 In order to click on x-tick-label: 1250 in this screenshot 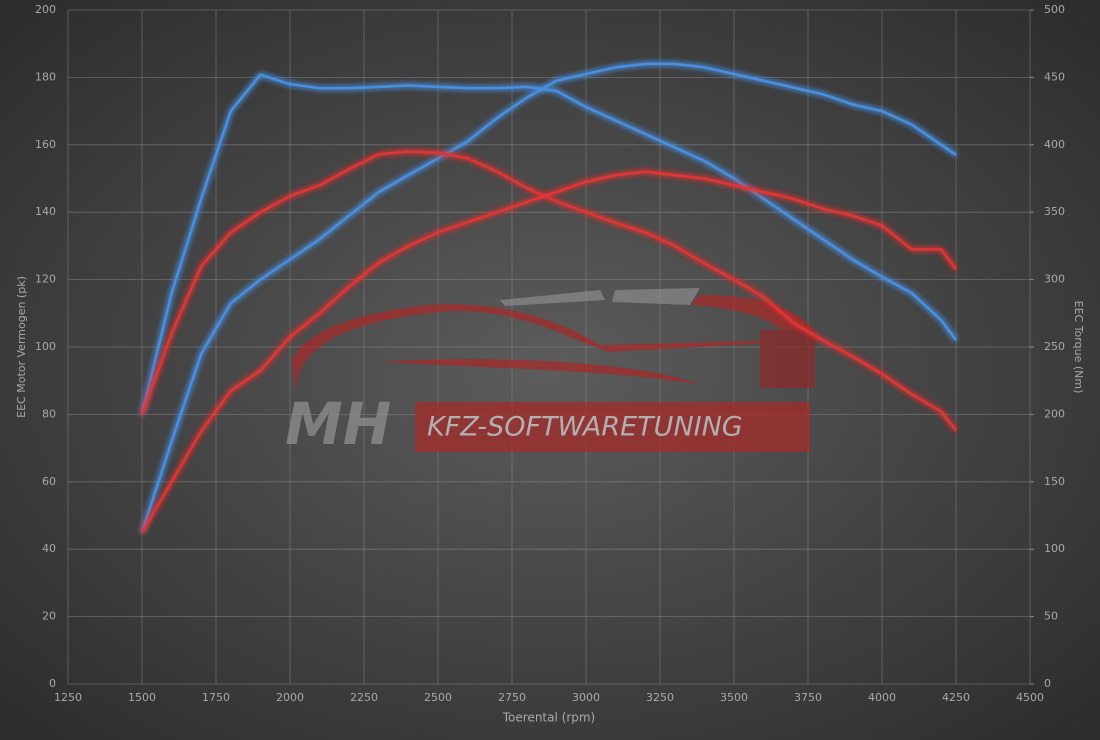, I will do `click(68, 697)`.